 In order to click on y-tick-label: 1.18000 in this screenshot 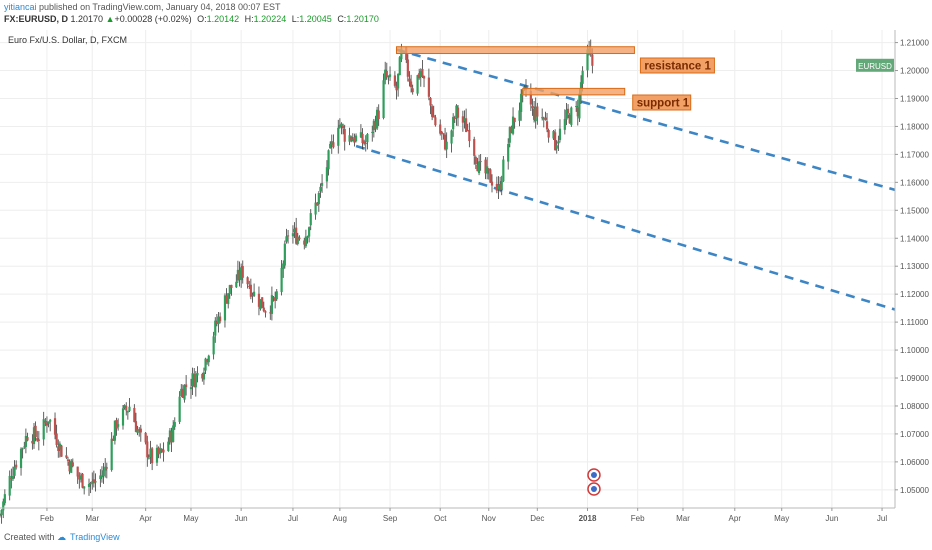, I will do `click(914, 126)`.